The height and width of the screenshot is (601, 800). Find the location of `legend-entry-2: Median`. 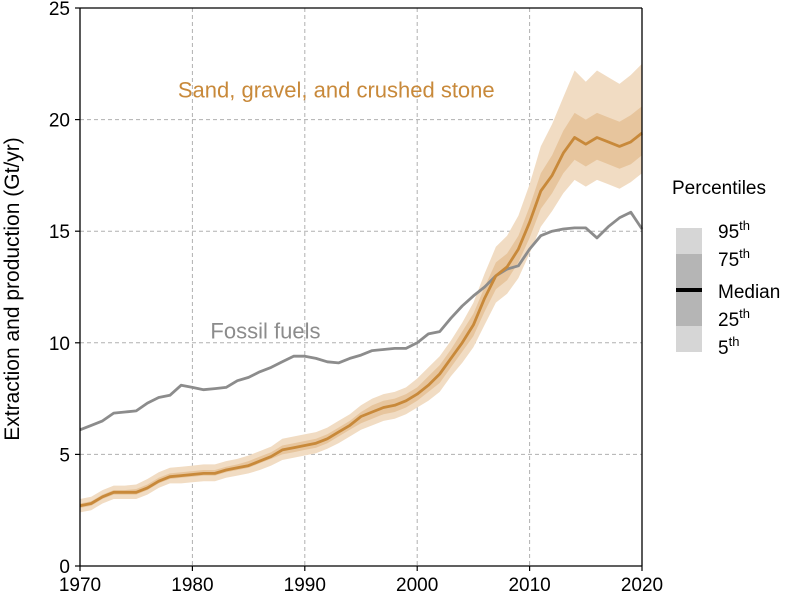

legend-entry-2: Median is located at coordinates (749, 292).